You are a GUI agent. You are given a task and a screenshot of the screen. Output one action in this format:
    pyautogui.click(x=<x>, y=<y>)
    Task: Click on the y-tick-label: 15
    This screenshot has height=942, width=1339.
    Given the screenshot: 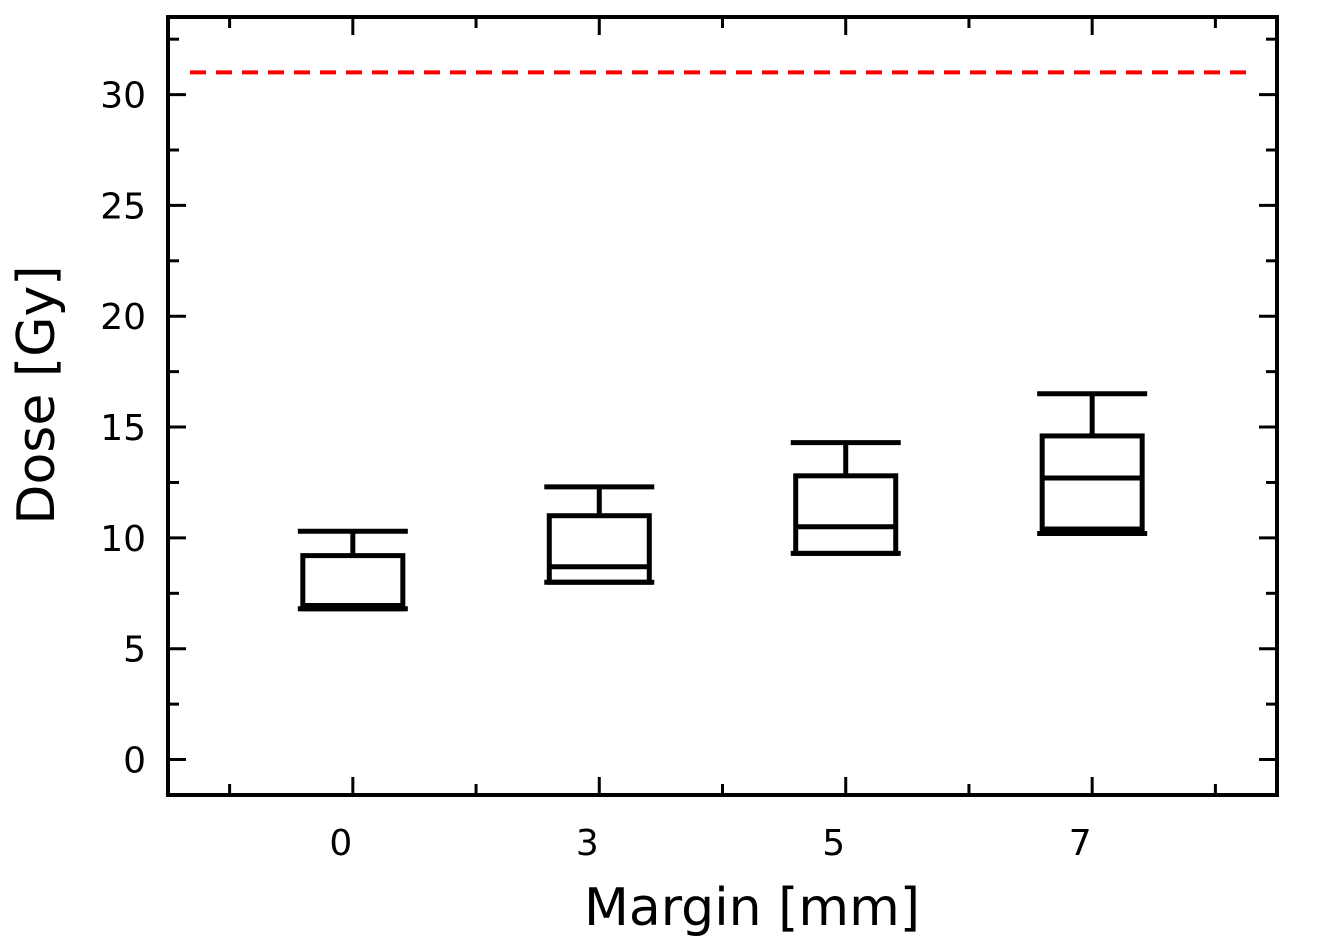 What is the action you would take?
    pyautogui.click(x=123, y=428)
    